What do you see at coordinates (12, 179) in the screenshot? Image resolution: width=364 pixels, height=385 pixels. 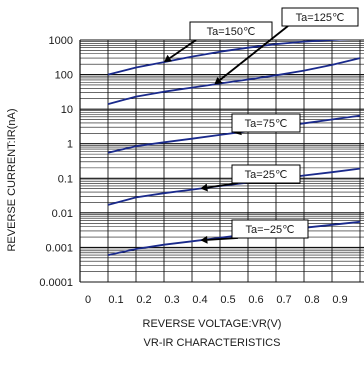 I see `y-axis-title: REVERSE CURRENT:IR(nA)` at bounding box center [12, 179].